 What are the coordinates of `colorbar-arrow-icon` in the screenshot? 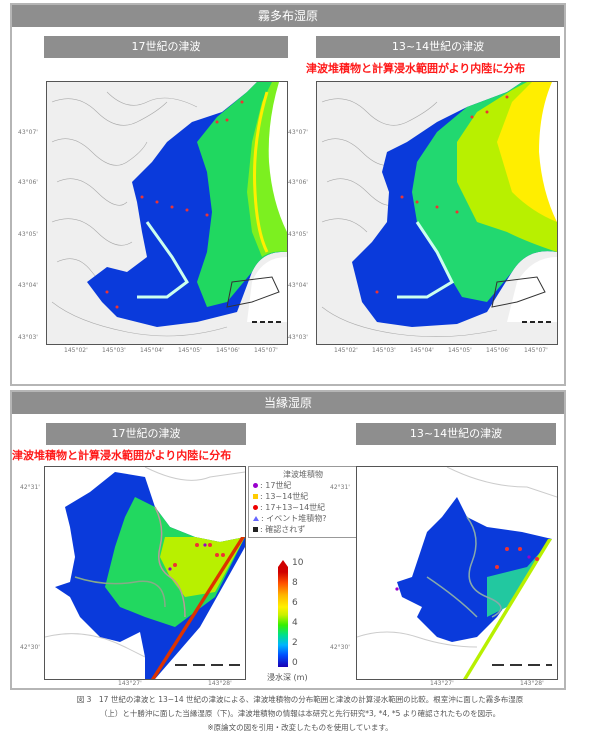 It's located at (283, 563).